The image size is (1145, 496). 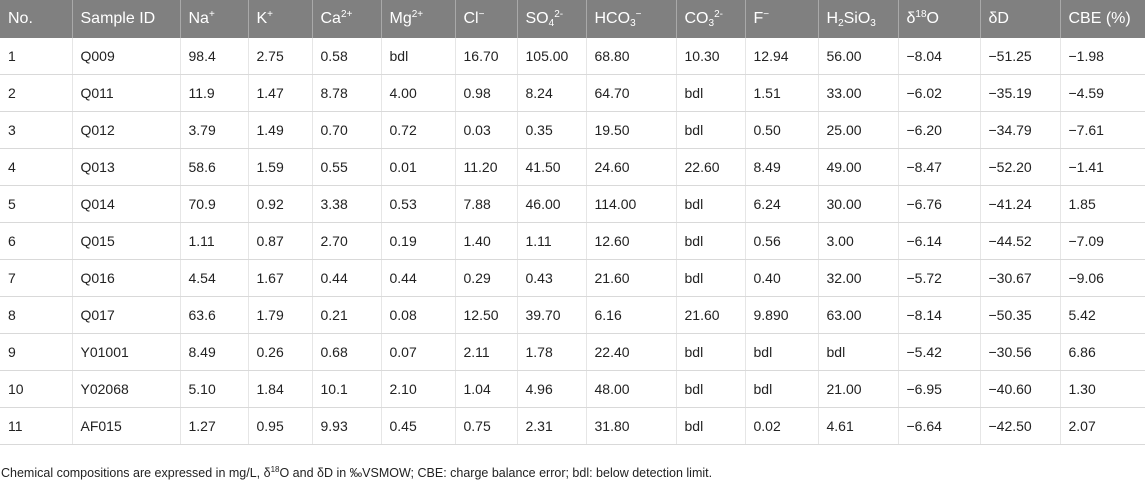 What do you see at coordinates (631, 241) in the screenshot?
I see `table-cell: 12.60` at bounding box center [631, 241].